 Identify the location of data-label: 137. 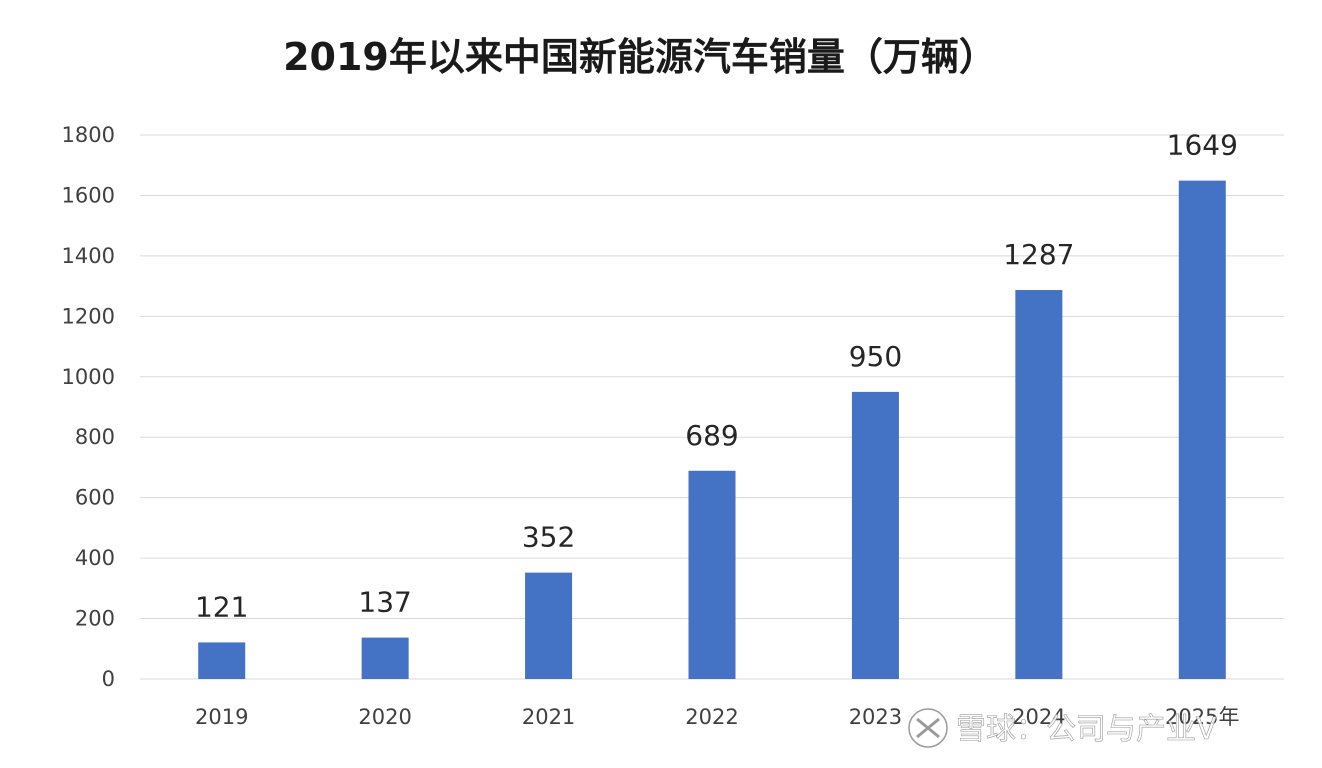
(384, 602).